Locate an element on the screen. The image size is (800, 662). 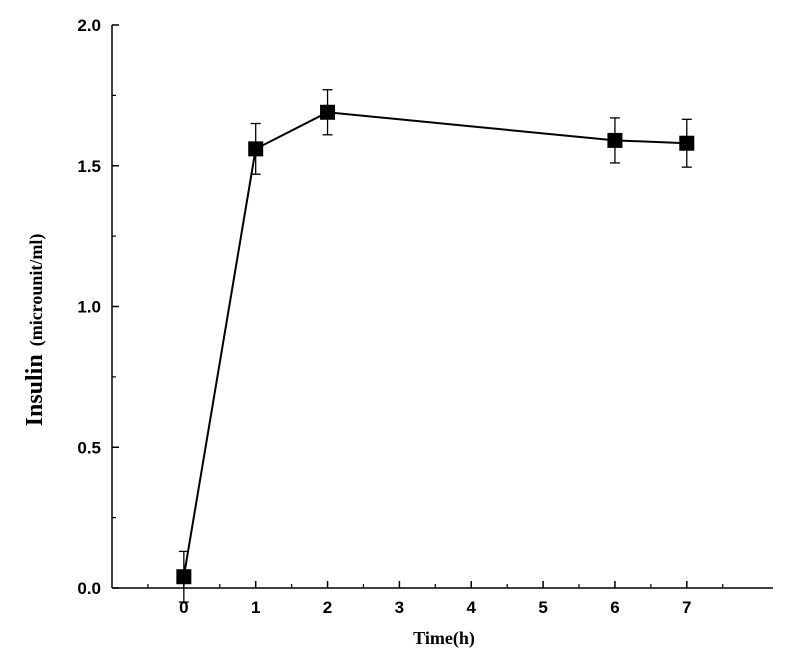
y-axis-ticks: 0.0 0.5 1.0 1.5 2.0 is located at coordinates (98, 307).